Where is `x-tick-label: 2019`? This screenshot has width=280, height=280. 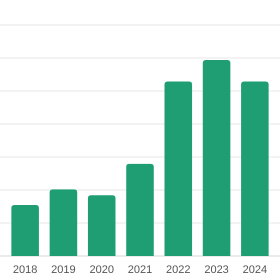 x-tick-label: 2019 is located at coordinates (63, 270).